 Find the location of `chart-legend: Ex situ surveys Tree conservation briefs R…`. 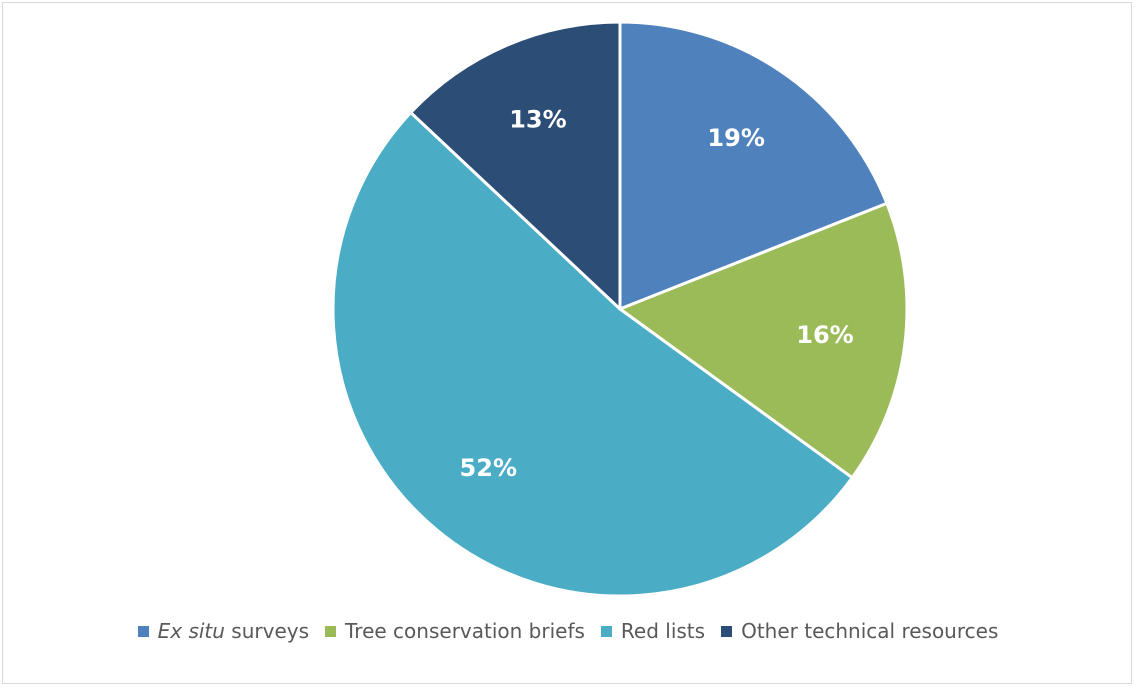

chart-legend: Ex situ surveys Tree conservation briefs R… is located at coordinates (568, 631).